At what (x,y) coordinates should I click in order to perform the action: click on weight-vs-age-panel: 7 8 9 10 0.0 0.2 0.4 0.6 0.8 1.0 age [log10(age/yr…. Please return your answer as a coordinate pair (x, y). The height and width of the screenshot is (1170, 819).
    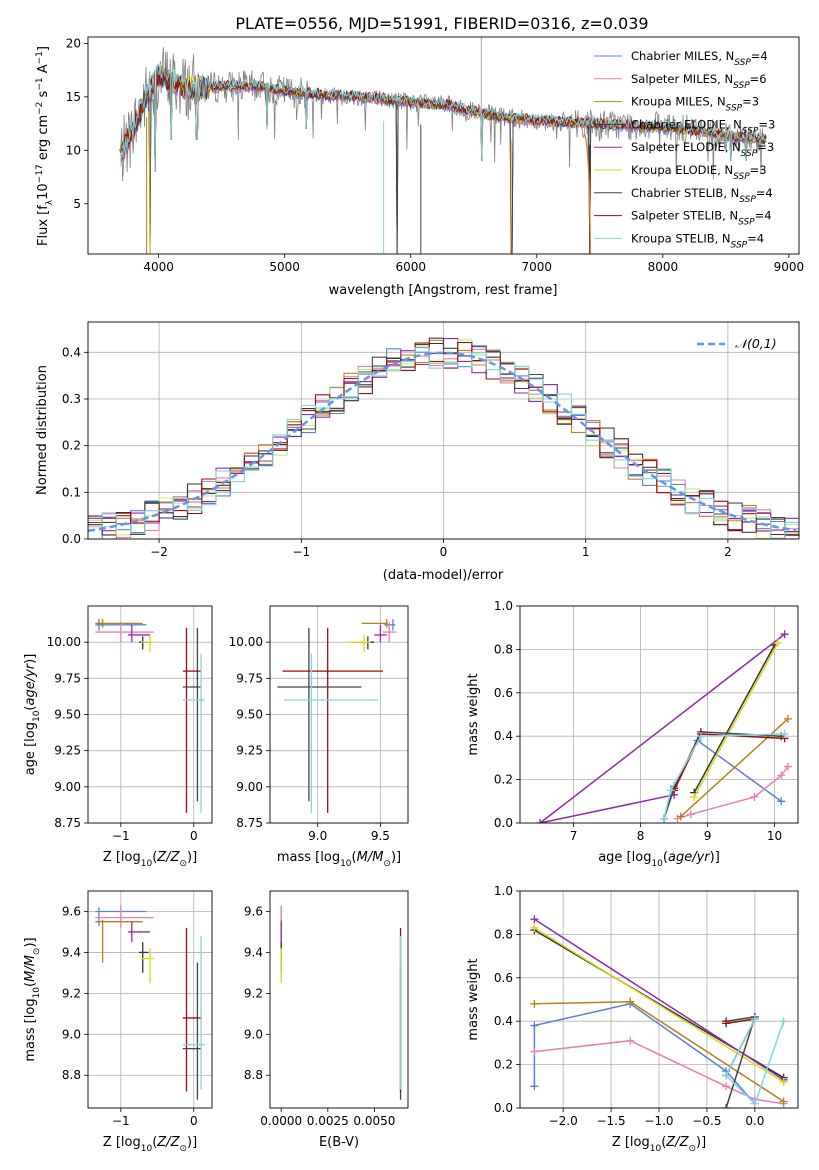
    Looking at the image, I should click on (632, 734).